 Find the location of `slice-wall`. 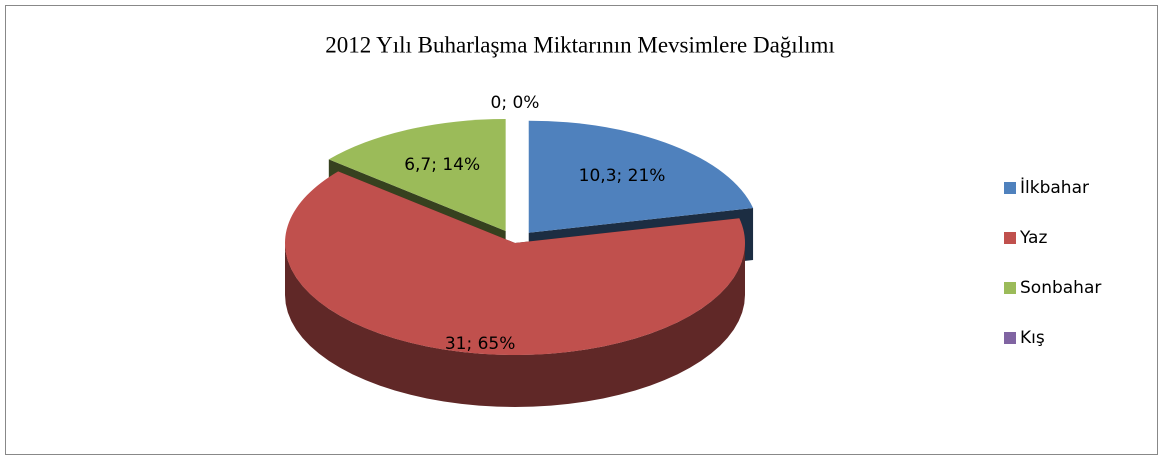

slice-wall is located at coordinates (515, 325).